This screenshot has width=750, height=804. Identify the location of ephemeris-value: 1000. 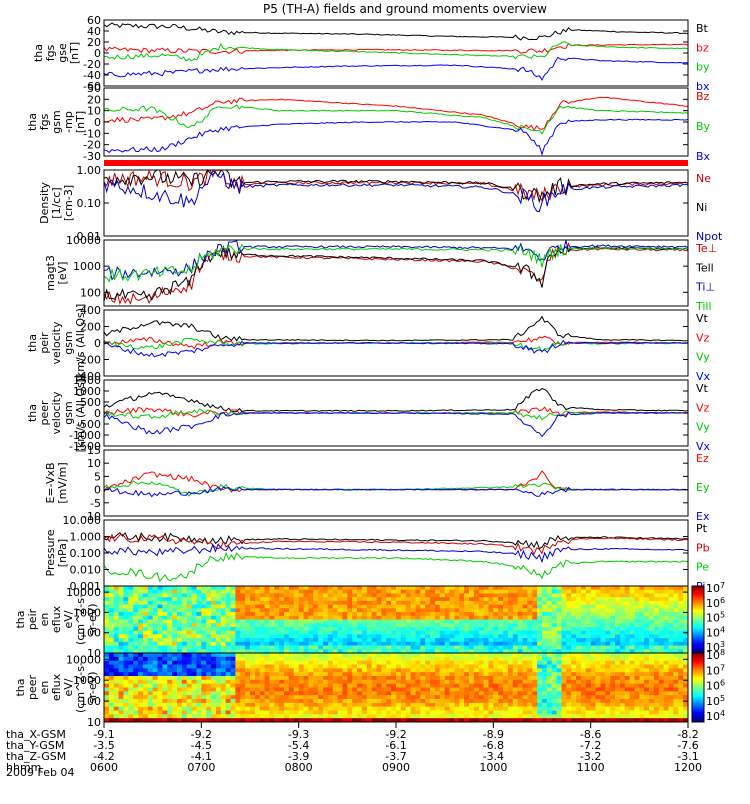
(493, 767).